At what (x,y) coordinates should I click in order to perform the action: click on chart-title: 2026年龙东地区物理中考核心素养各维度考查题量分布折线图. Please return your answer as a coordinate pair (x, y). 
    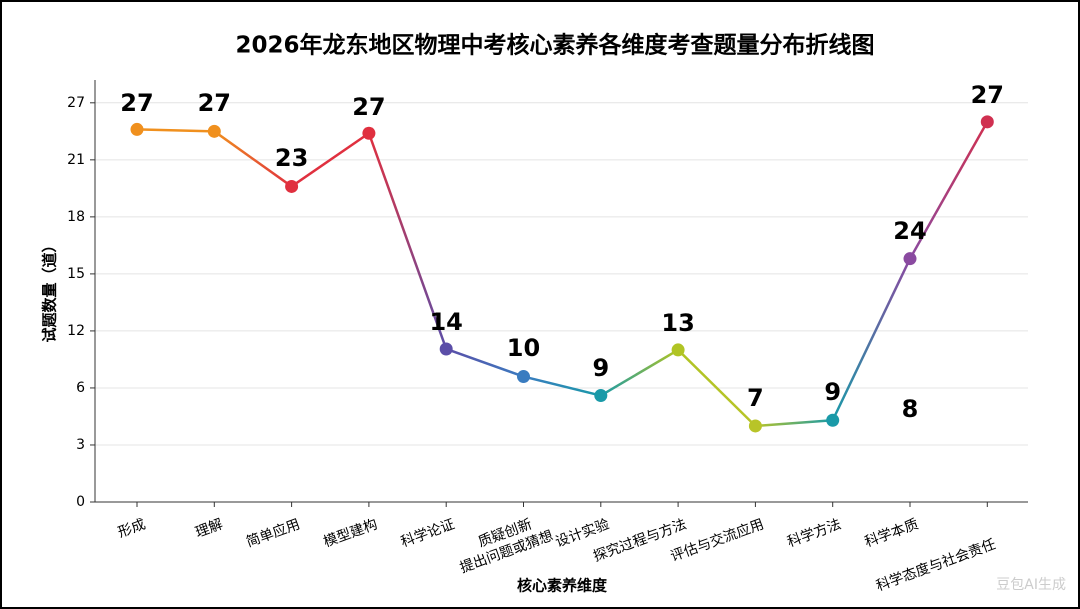
    Looking at the image, I should click on (554, 45).